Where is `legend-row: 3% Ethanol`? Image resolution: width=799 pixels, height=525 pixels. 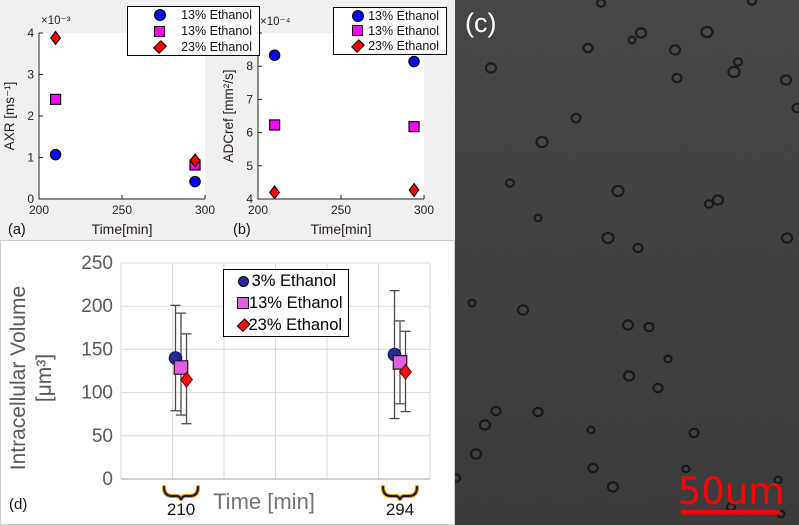 legend-row: 3% Ethanol is located at coordinates (286, 281).